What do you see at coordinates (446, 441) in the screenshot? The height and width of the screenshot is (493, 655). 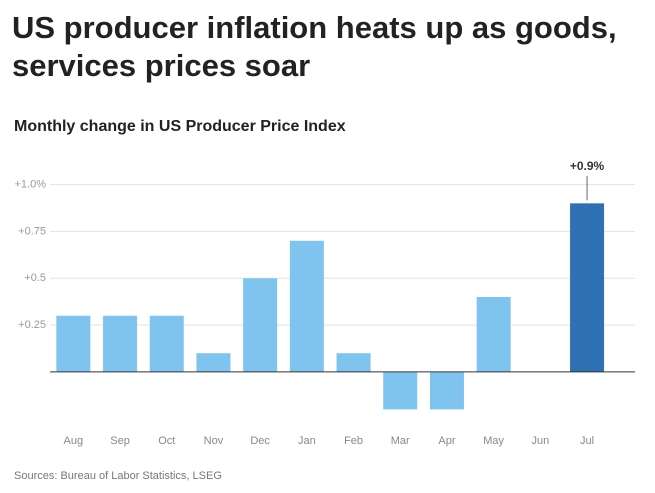 I see `x-tick-label: Apr` at bounding box center [446, 441].